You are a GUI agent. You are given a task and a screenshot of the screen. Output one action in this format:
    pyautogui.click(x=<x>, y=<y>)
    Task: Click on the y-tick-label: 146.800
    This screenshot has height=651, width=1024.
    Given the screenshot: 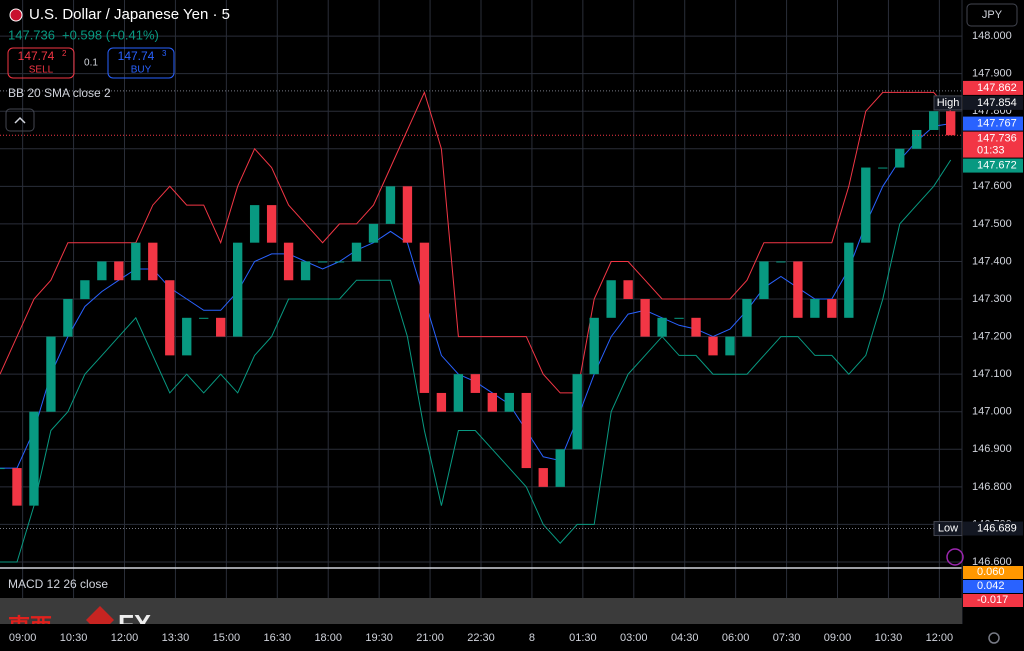 What is the action you would take?
    pyautogui.click(x=992, y=487)
    